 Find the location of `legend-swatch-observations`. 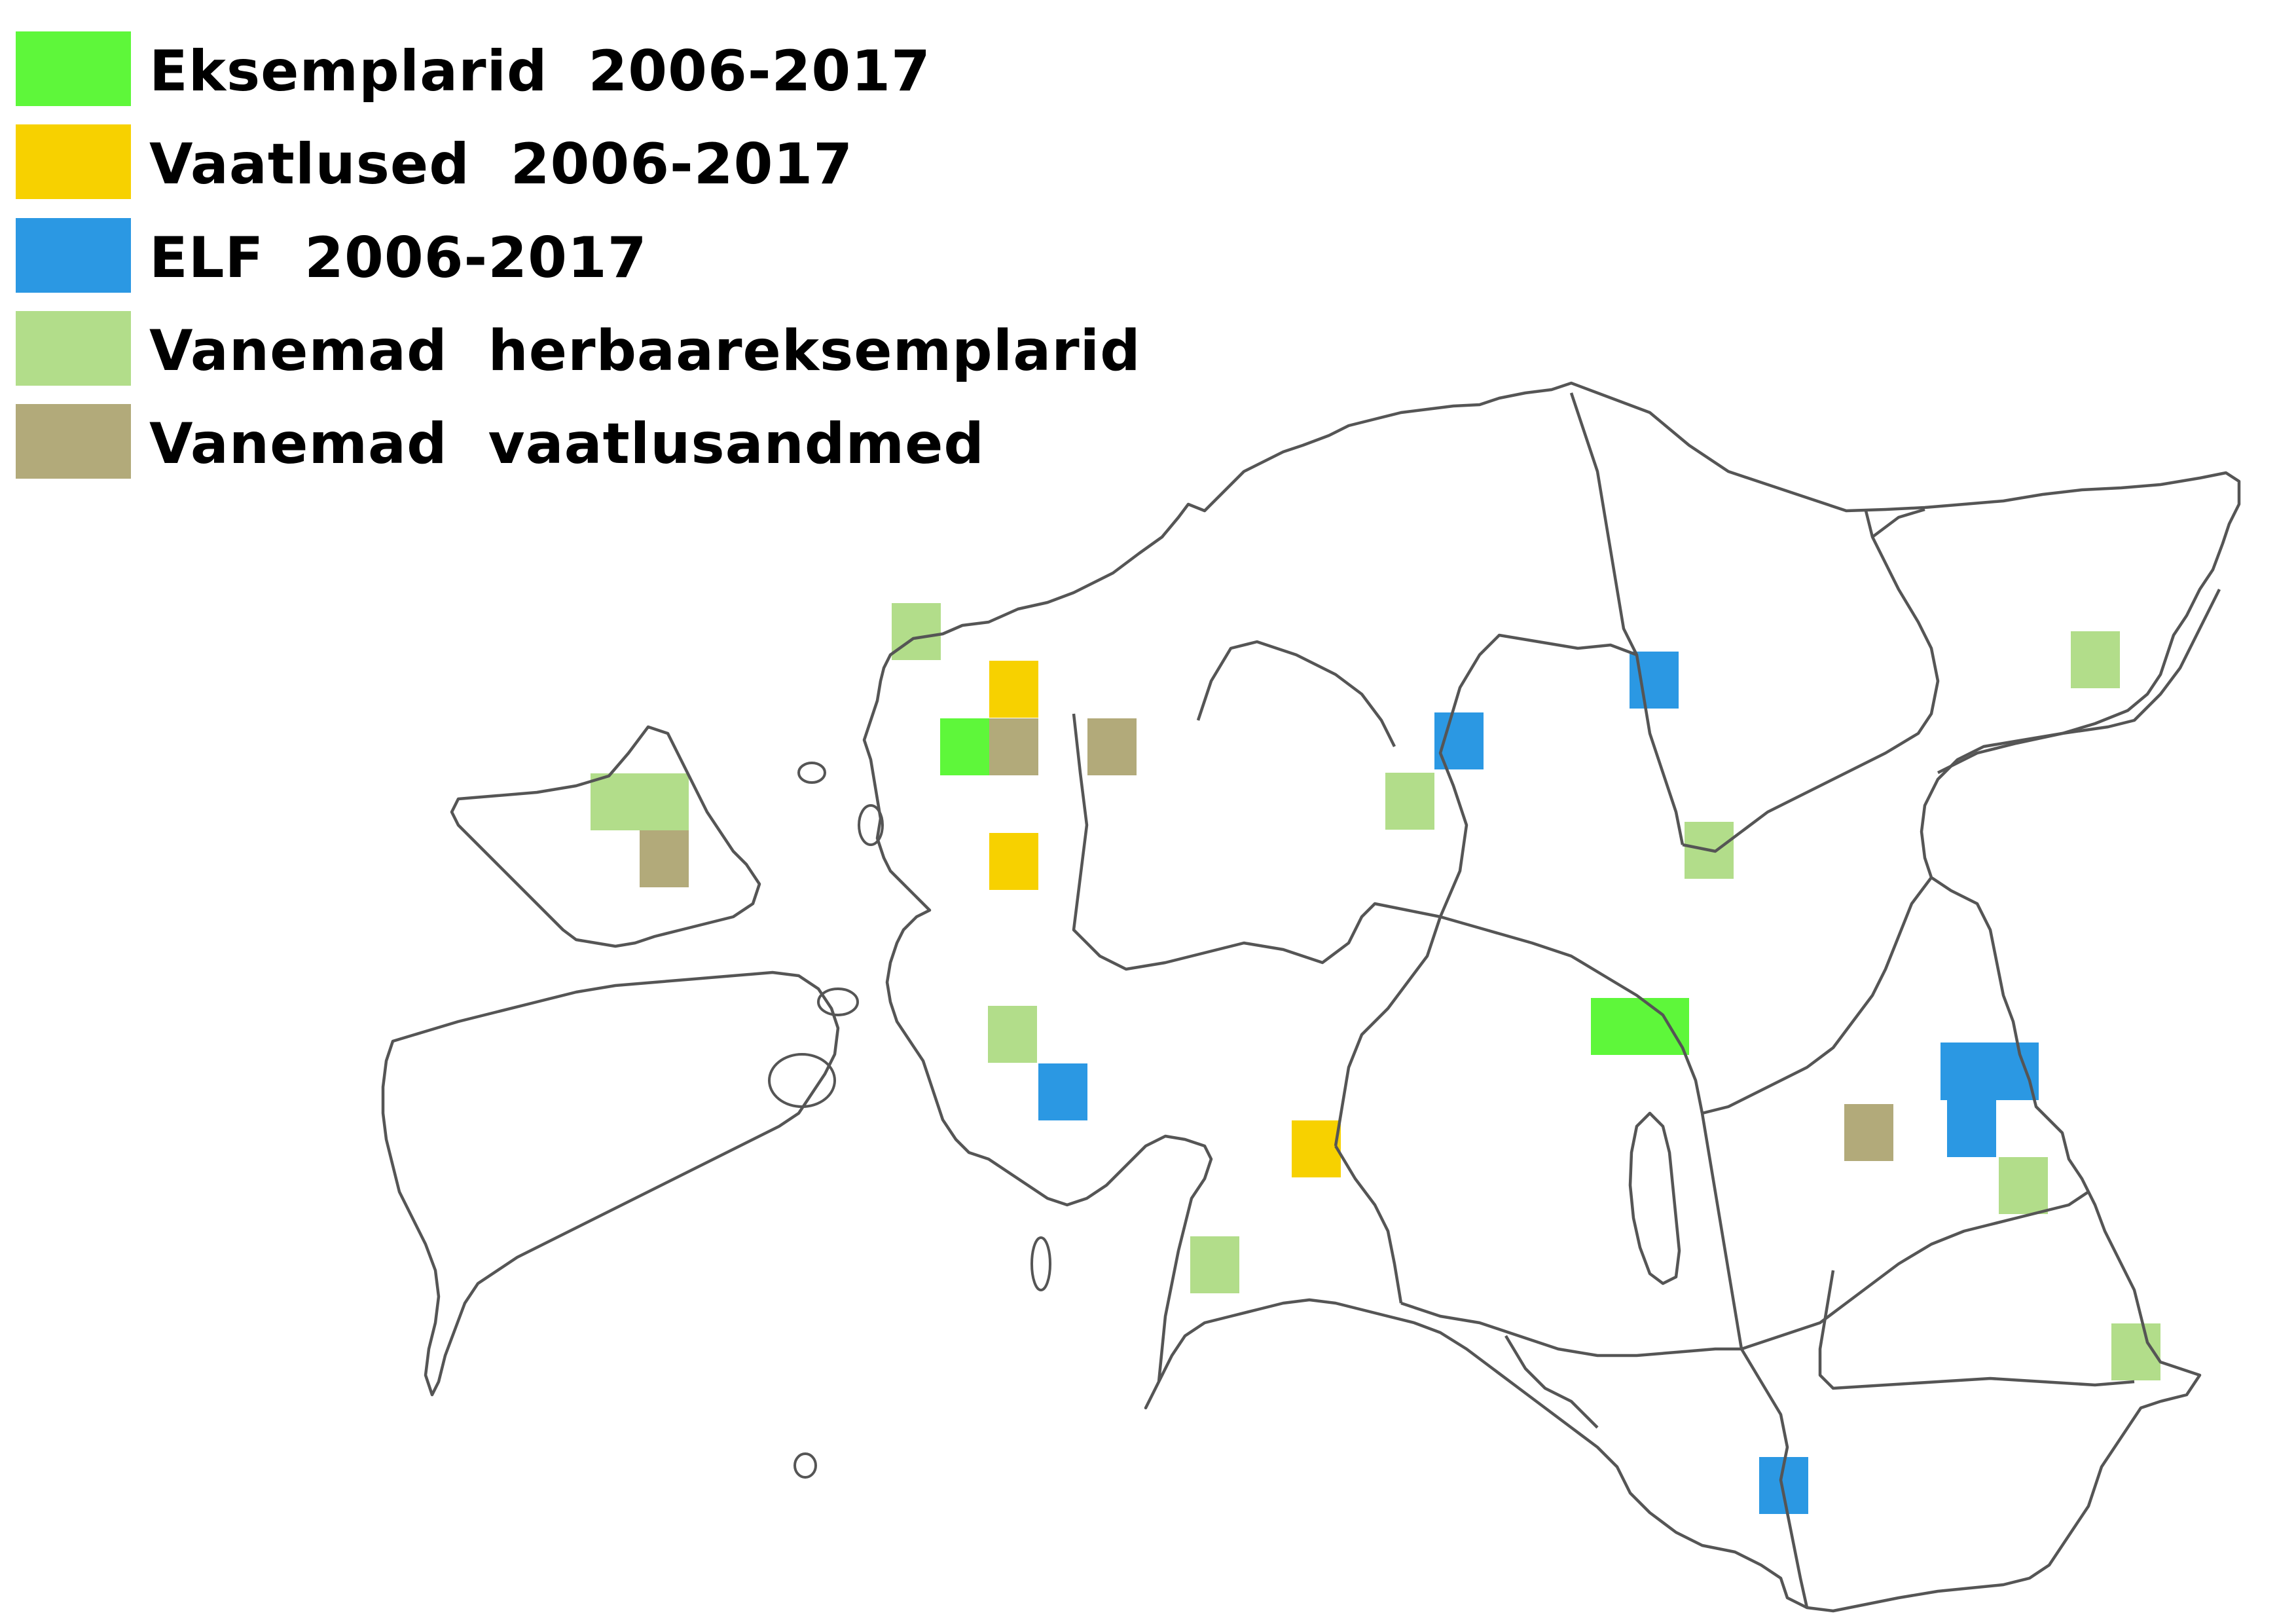

legend-swatch-observations is located at coordinates (73, 161).